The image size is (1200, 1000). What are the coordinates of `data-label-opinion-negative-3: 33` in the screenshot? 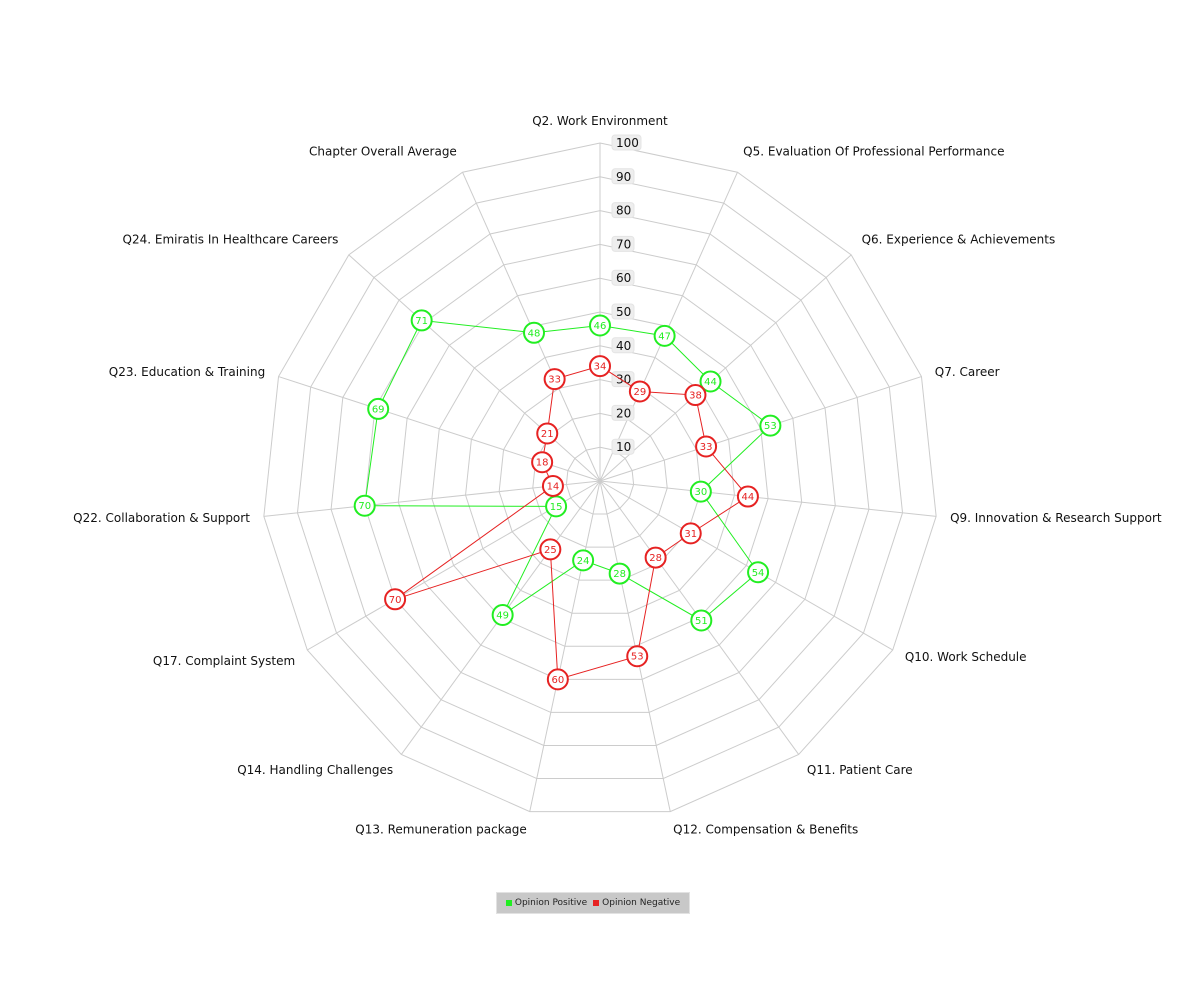 It's located at (706, 447).